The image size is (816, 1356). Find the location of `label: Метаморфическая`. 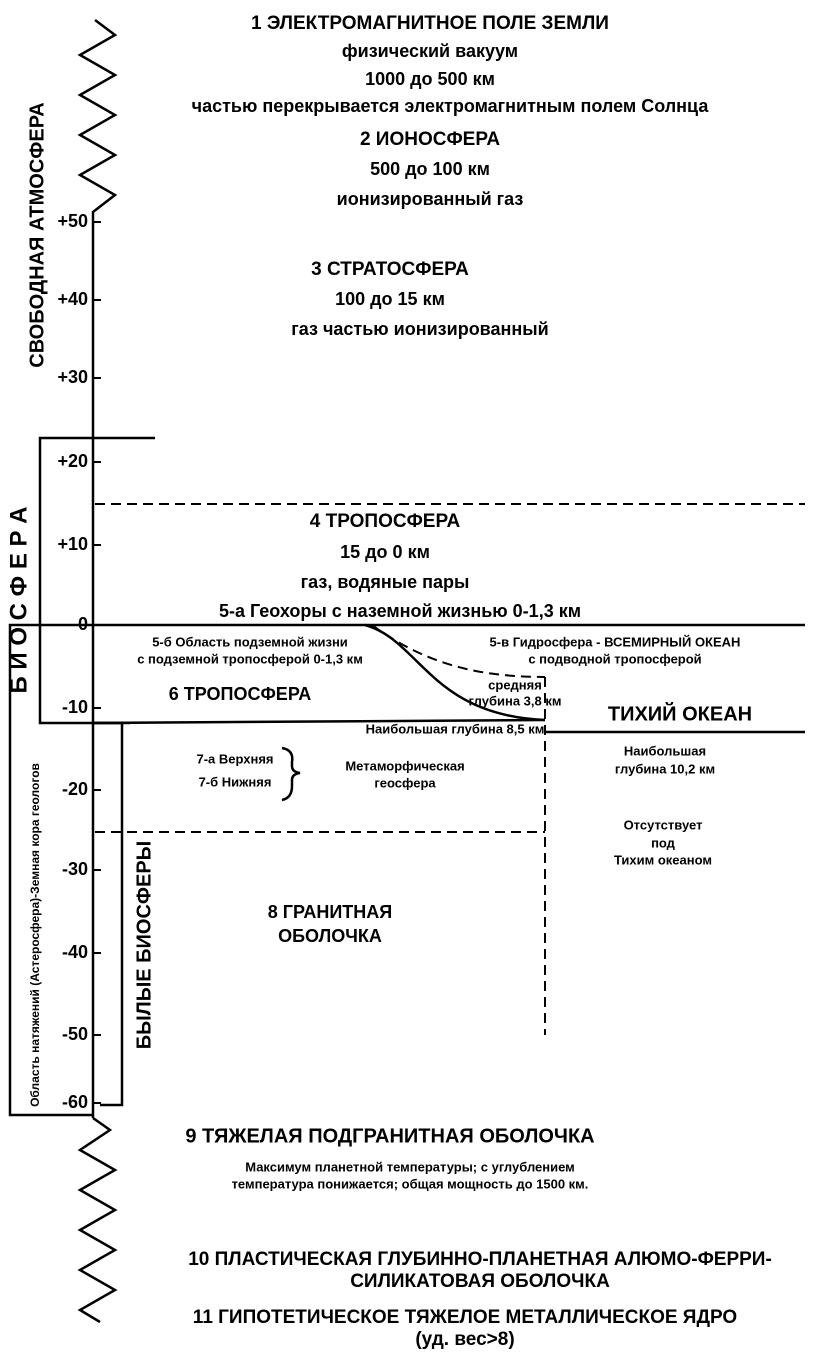

label: Метаморфическая is located at coordinates (404, 765).